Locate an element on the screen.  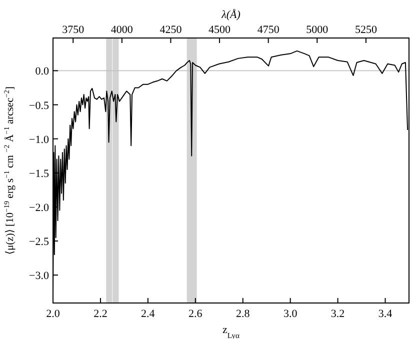
x2-tick-label: 3750 is located at coordinates (73, 30).